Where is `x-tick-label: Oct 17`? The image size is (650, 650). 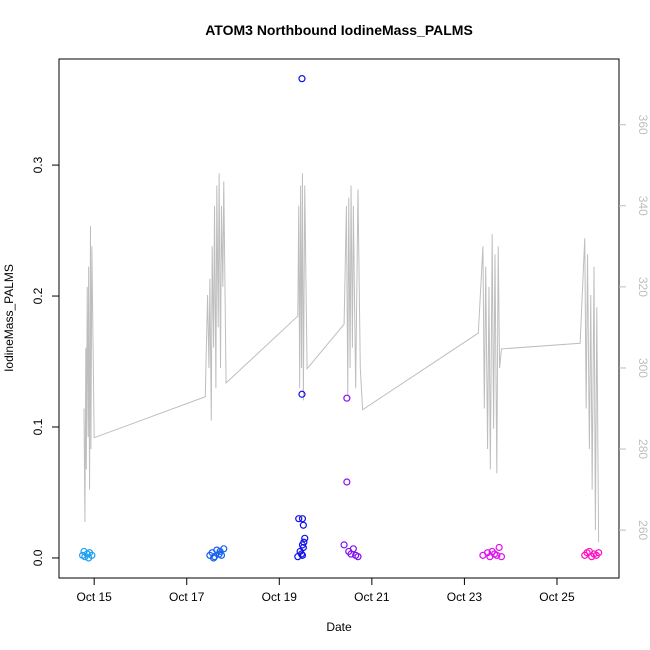
x-tick-label: Oct 17 is located at coordinates (187, 597).